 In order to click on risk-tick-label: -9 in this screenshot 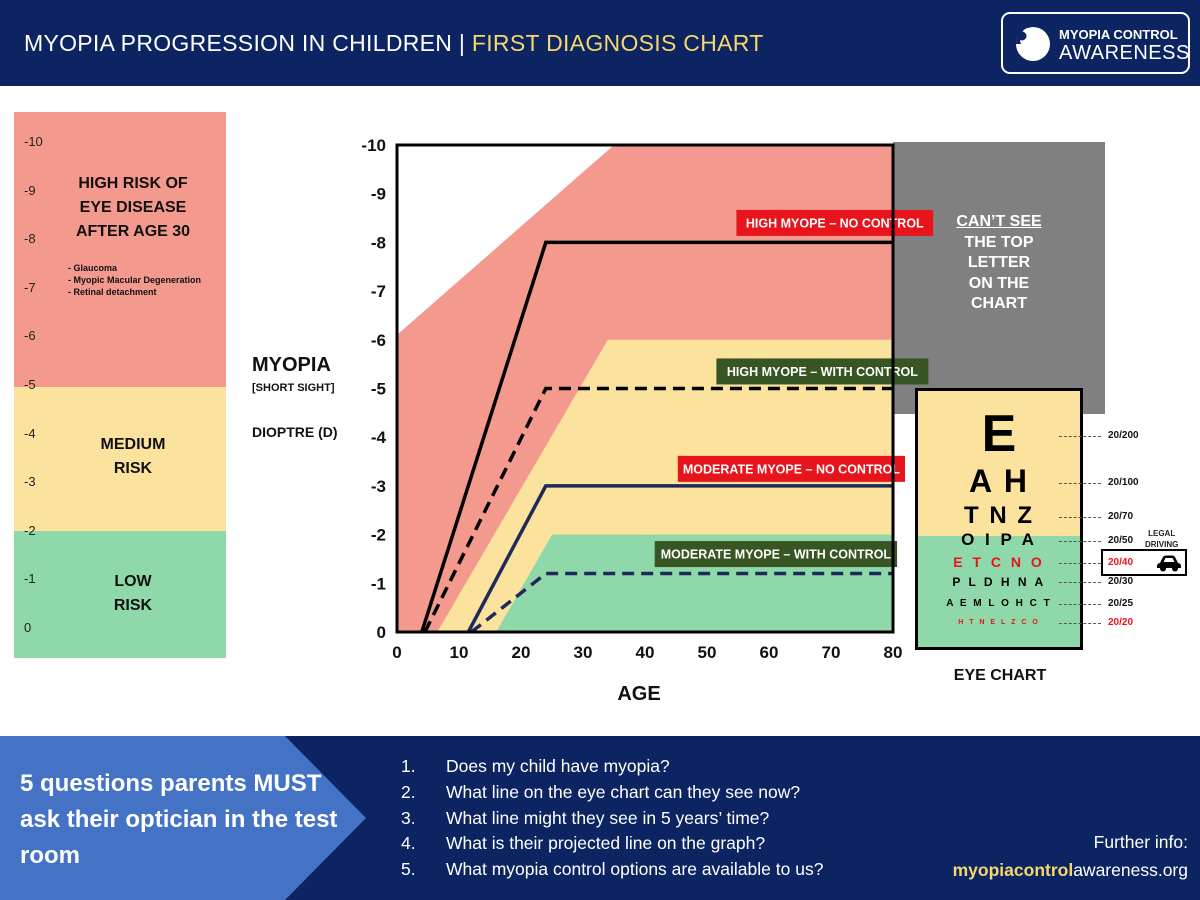, I will do `click(30, 190)`.